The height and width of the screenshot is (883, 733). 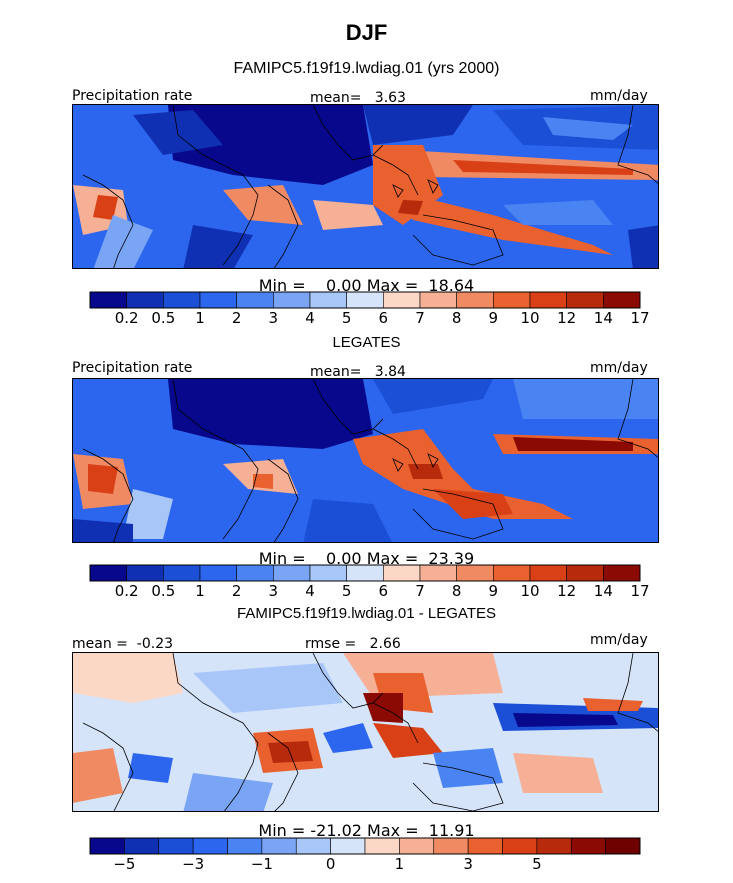 What do you see at coordinates (366, 558) in the screenshot?
I see `panel2-minmax: Min = 0.00 Max = 23.39` at bounding box center [366, 558].